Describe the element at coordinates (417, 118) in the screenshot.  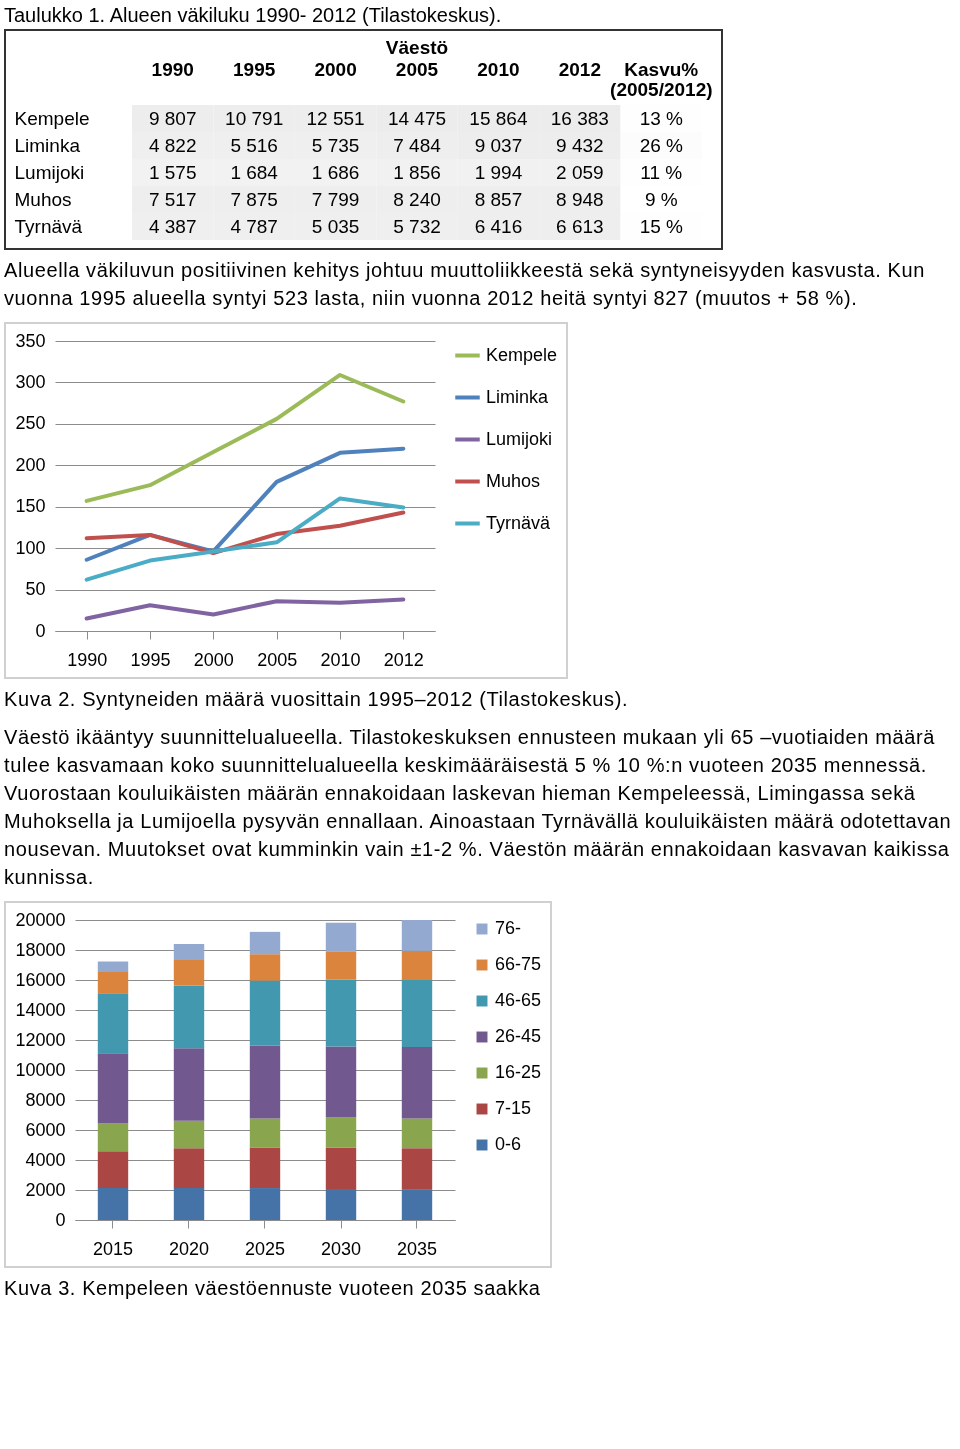
I see `data-label: 14 475` at that location.